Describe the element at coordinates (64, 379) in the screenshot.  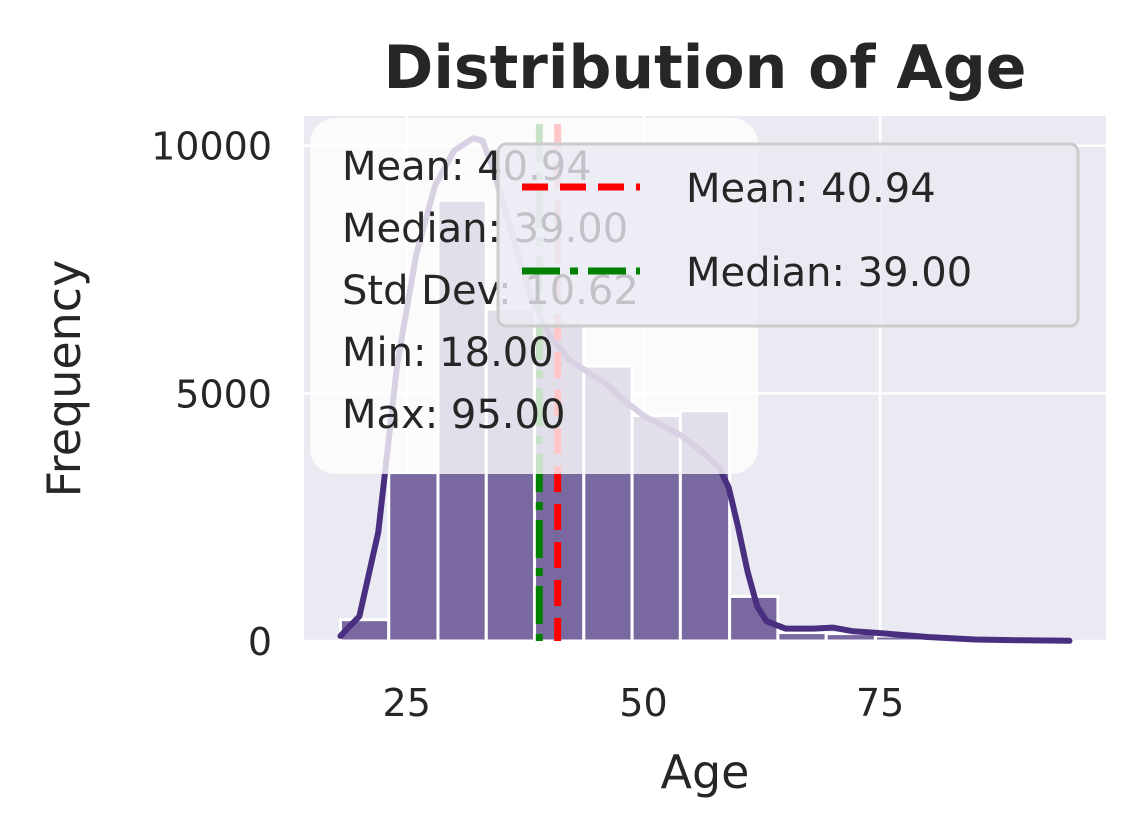
I see `y-axis-label: Frequency` at that location.